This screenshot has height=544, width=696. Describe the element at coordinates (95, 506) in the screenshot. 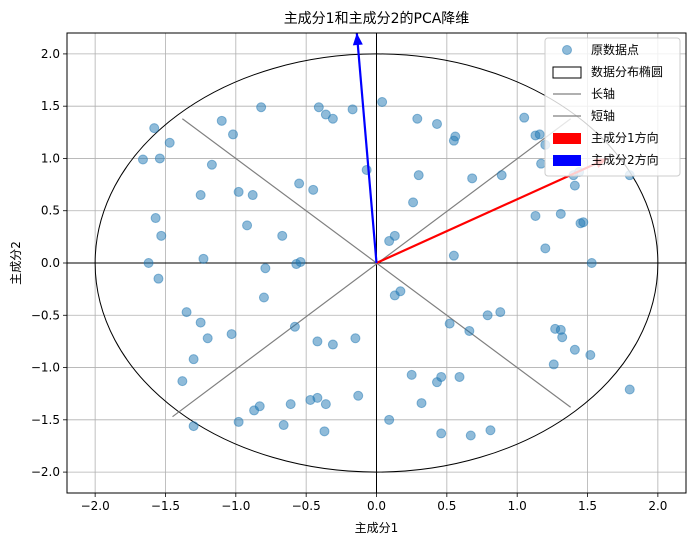

I see `x-tick-label-0: −2.0` at that location.